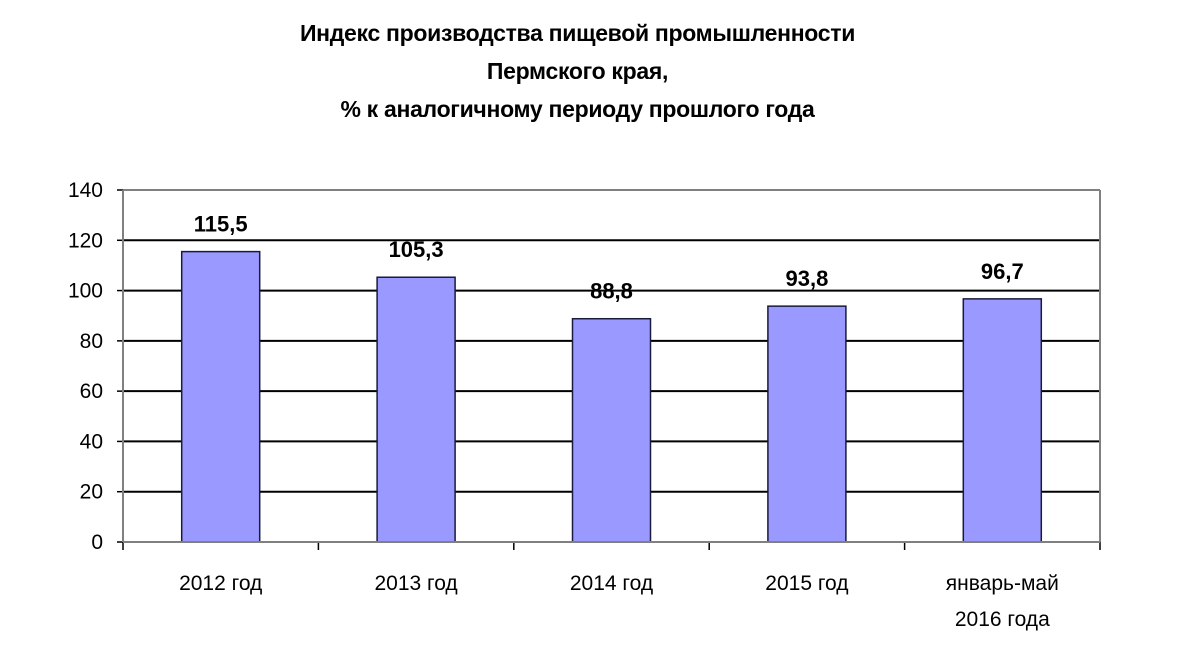 The image size is (1182, 645). I want to click on data-label: 115,5, so click(221, 224).